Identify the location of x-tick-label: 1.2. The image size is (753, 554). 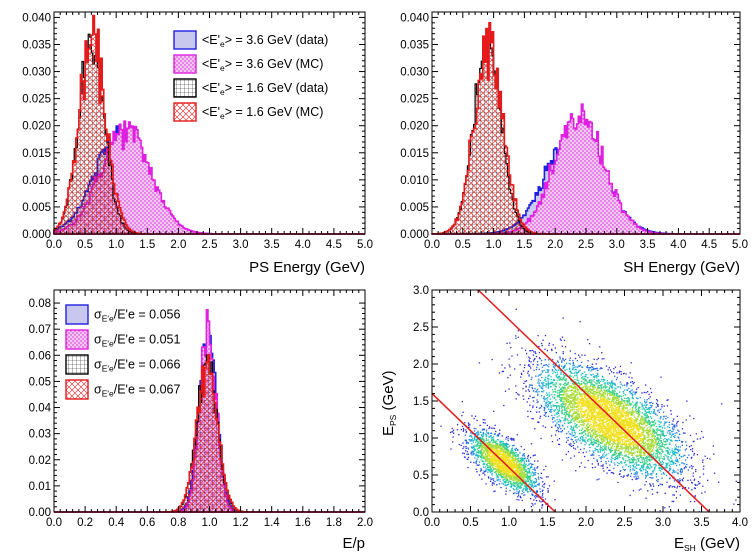
(241, 523).